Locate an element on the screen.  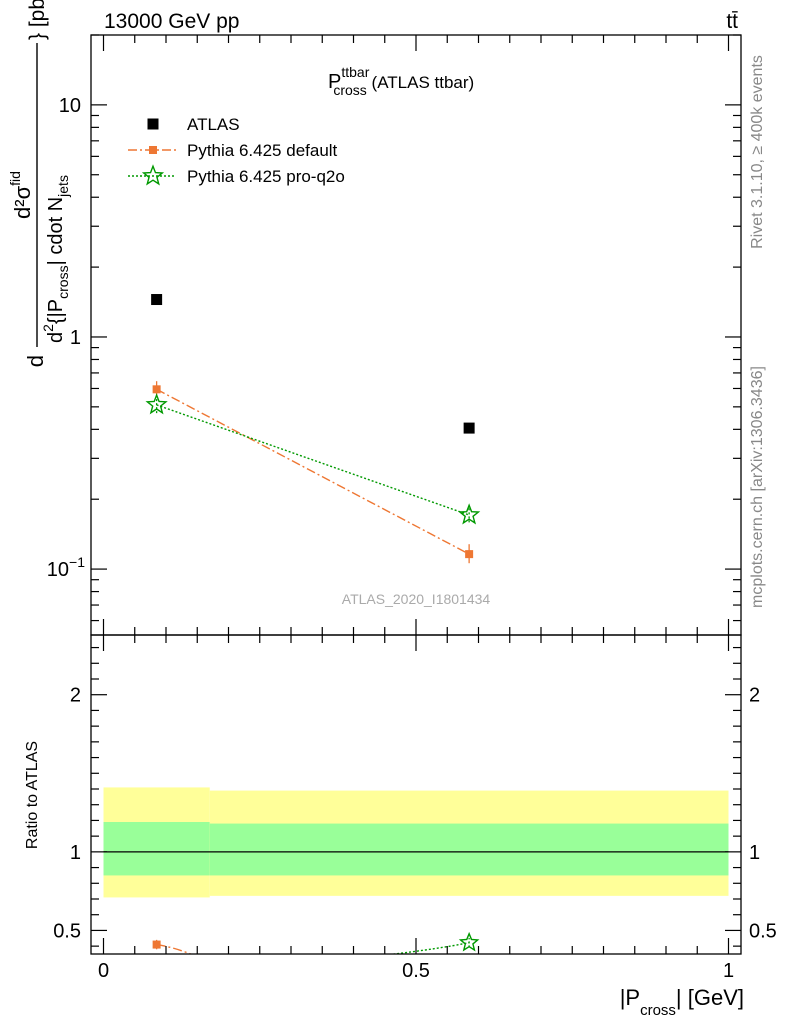
y-label-close: } [pb/GeV] is located at coordinates (37, 20).